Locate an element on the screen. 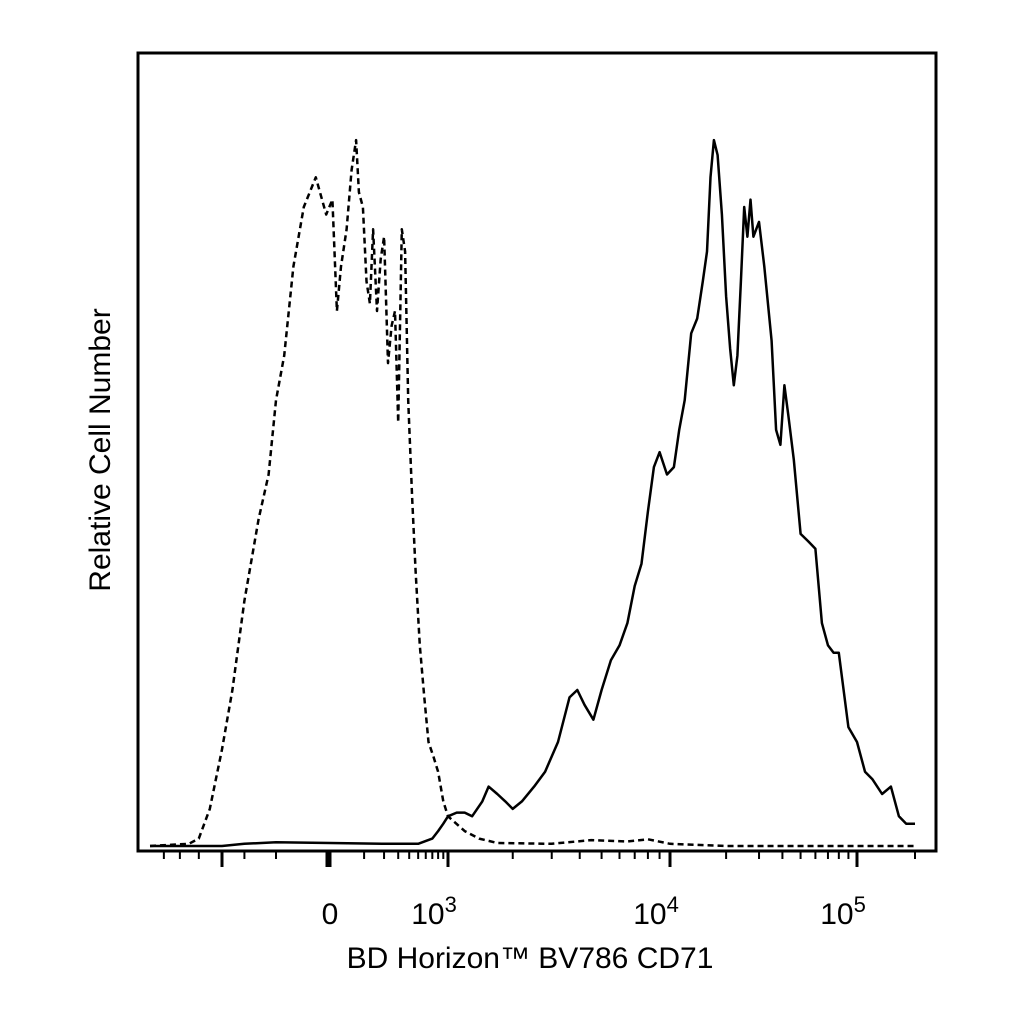 This screenshot has width=1024, height=1024. x-minor-ticks is located at coordinates (539, 855).